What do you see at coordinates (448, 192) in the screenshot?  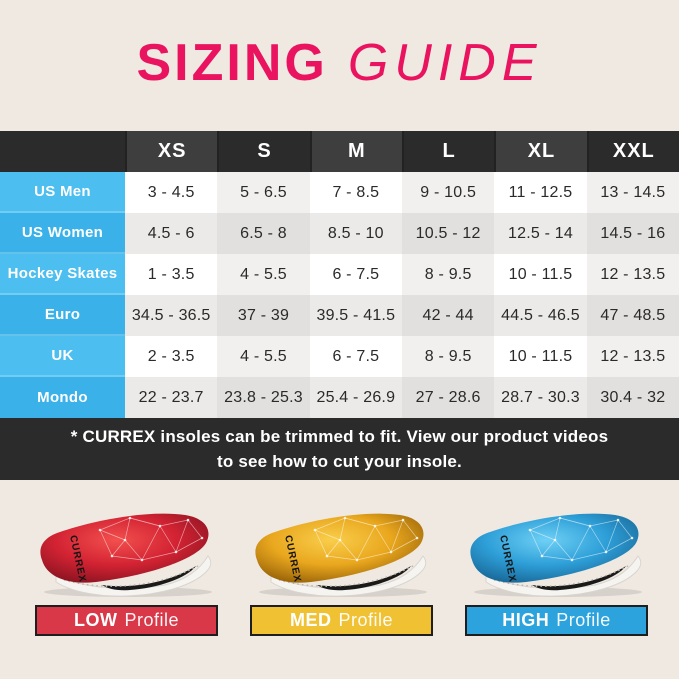 I see `size-cell: 9 - 10.5` at bounding box center [448, 192].